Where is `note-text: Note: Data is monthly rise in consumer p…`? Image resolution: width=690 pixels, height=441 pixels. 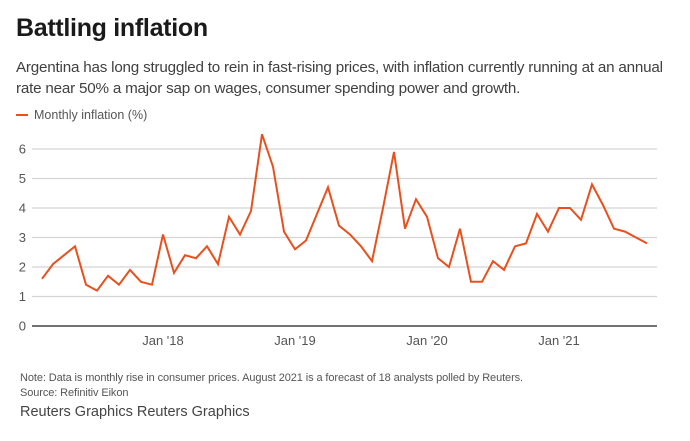 note-text: Note: Data is monthly rise in consumer p… is located at coordinates (271, 378).